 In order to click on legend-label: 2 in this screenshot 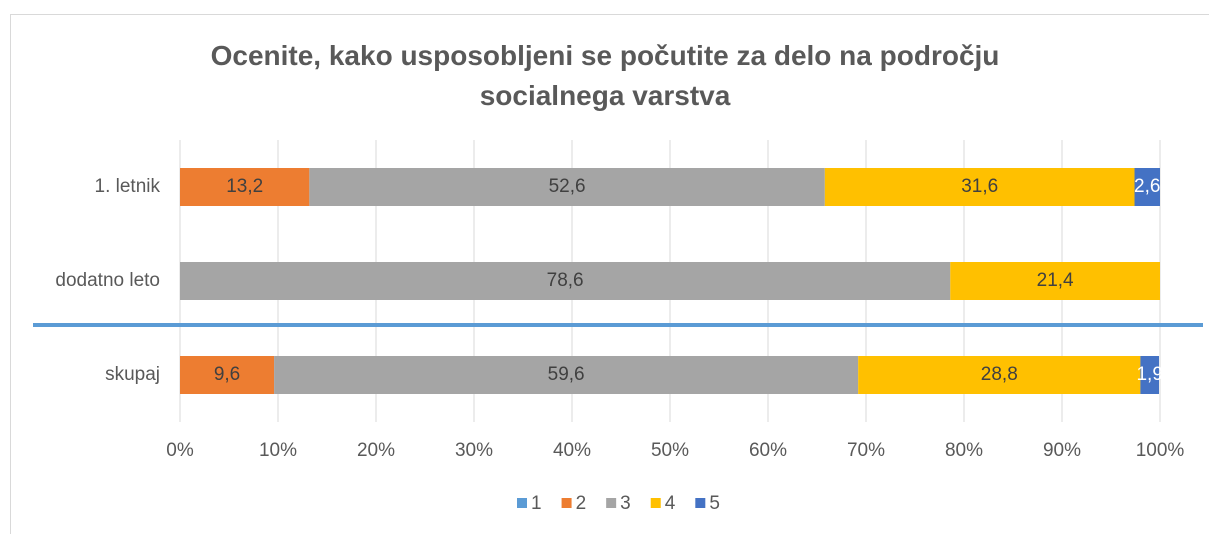, I will do `click(581, 503)`.